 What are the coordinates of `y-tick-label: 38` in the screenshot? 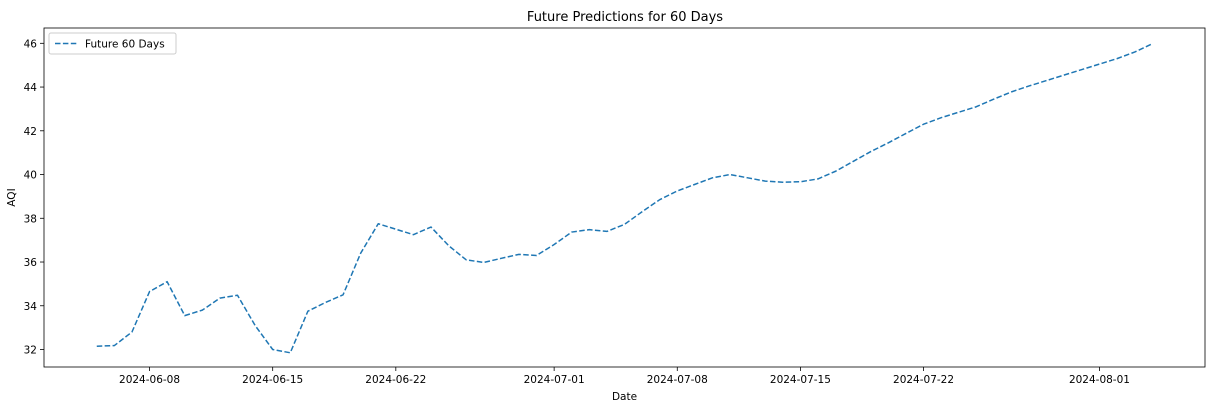 It's located at (30, 219).